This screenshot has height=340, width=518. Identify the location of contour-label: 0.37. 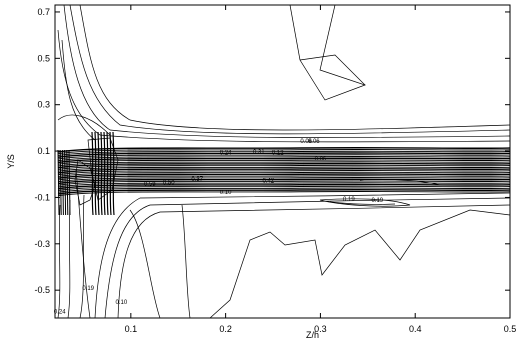
(197, 180).